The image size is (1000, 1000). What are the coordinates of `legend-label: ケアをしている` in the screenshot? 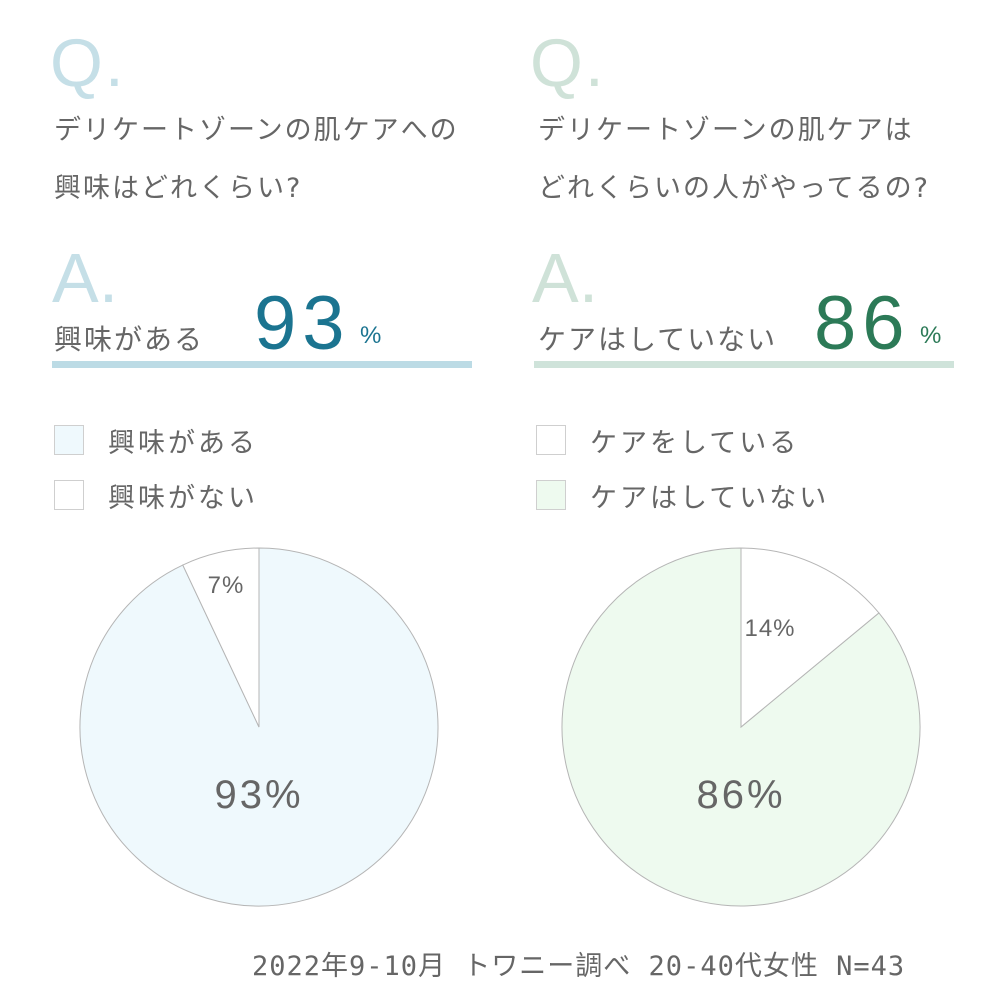 It's located at (695, 443).